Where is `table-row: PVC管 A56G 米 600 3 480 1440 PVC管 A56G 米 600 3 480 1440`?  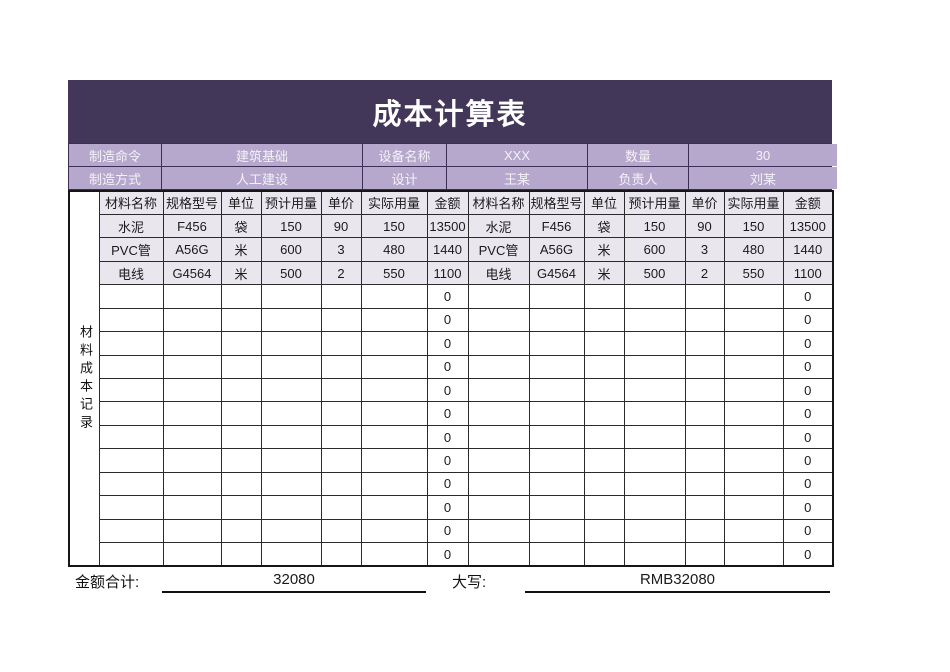 table-row: PVC管 A56G 米 600 3 480 1440 PVC管 A56G 米 600 3 480 1440 is located at coordinates (451, 249).